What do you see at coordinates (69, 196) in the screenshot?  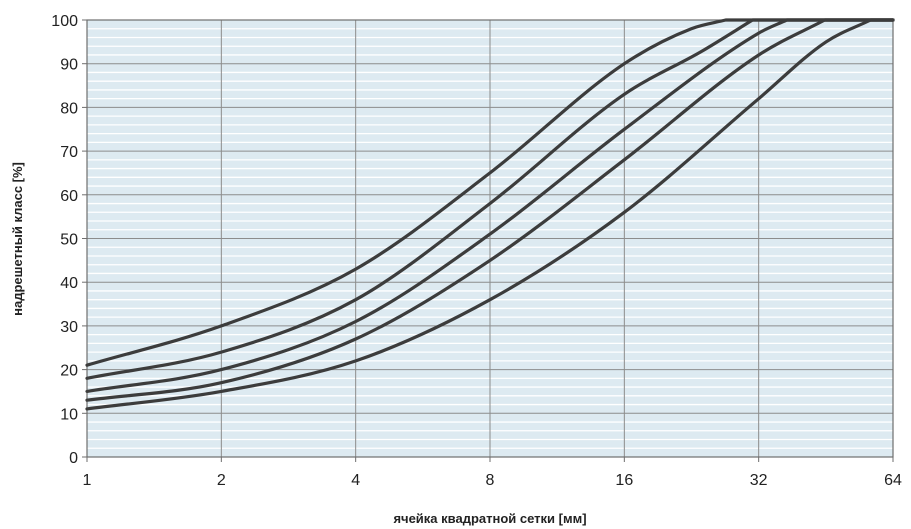 I see `y-tick-label: 60` at bounding box center [69, 196].